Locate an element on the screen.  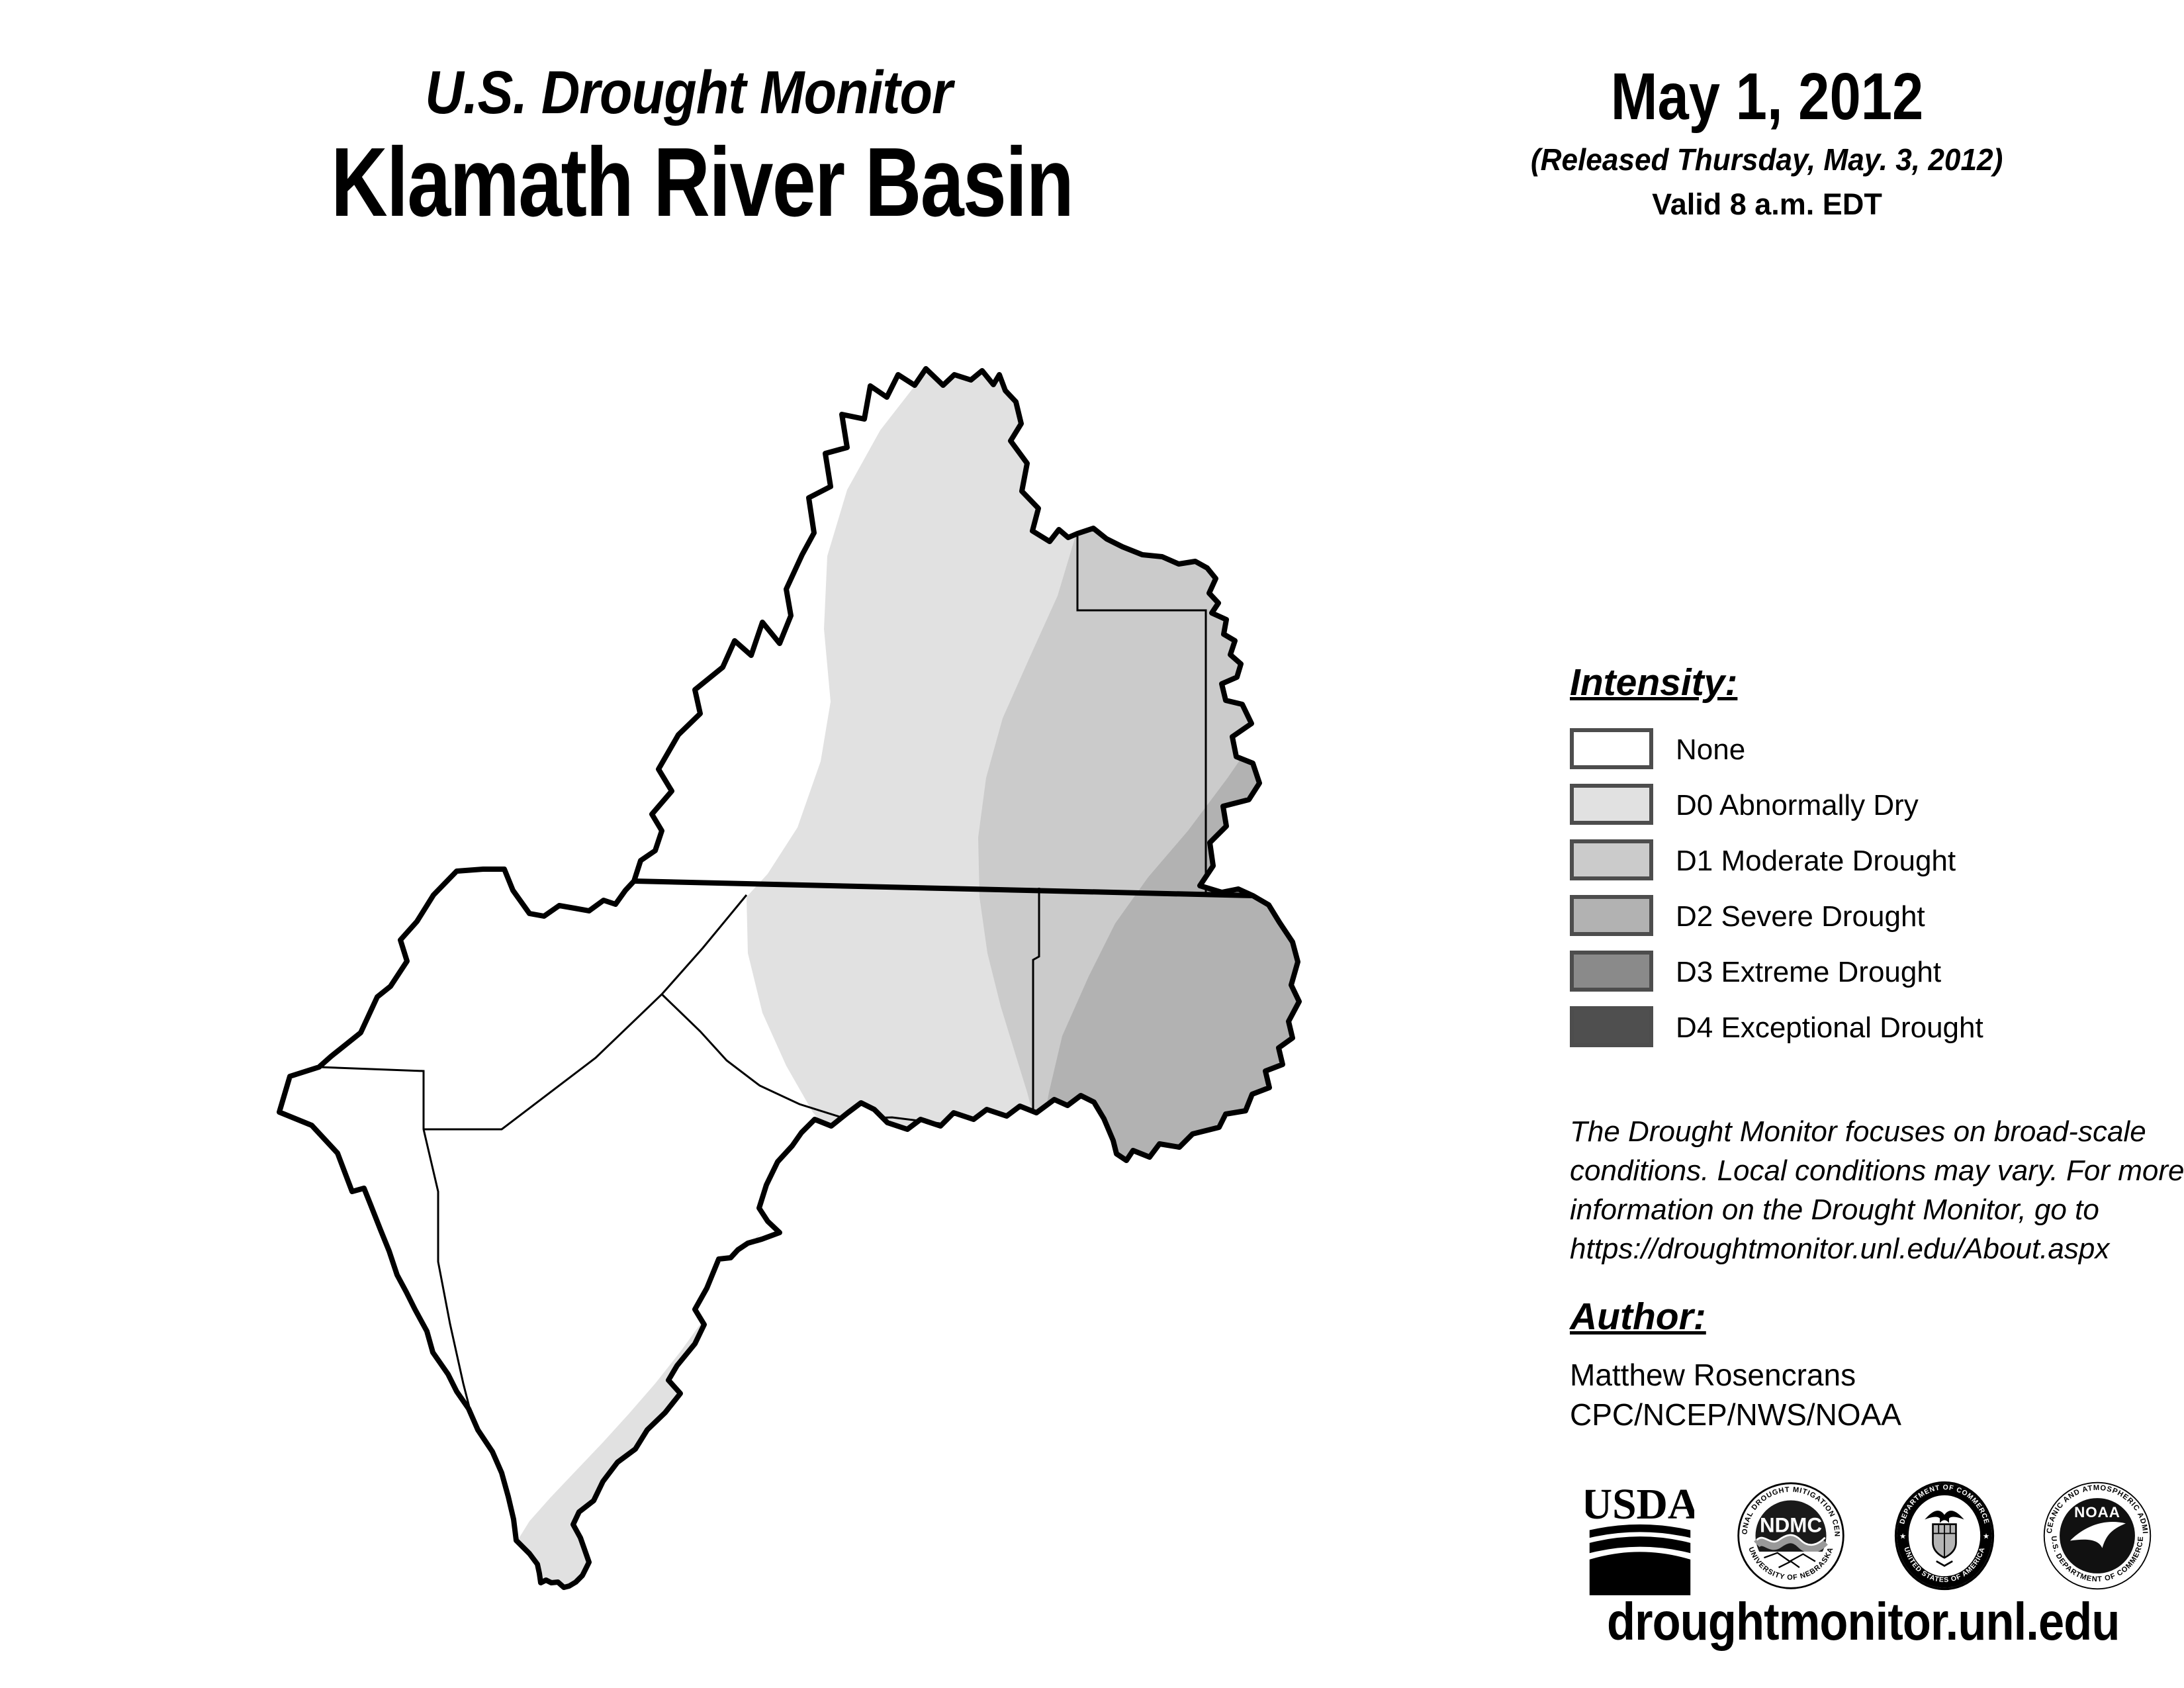
usda-logo: USDA is located at coordinates (1640, 1538).